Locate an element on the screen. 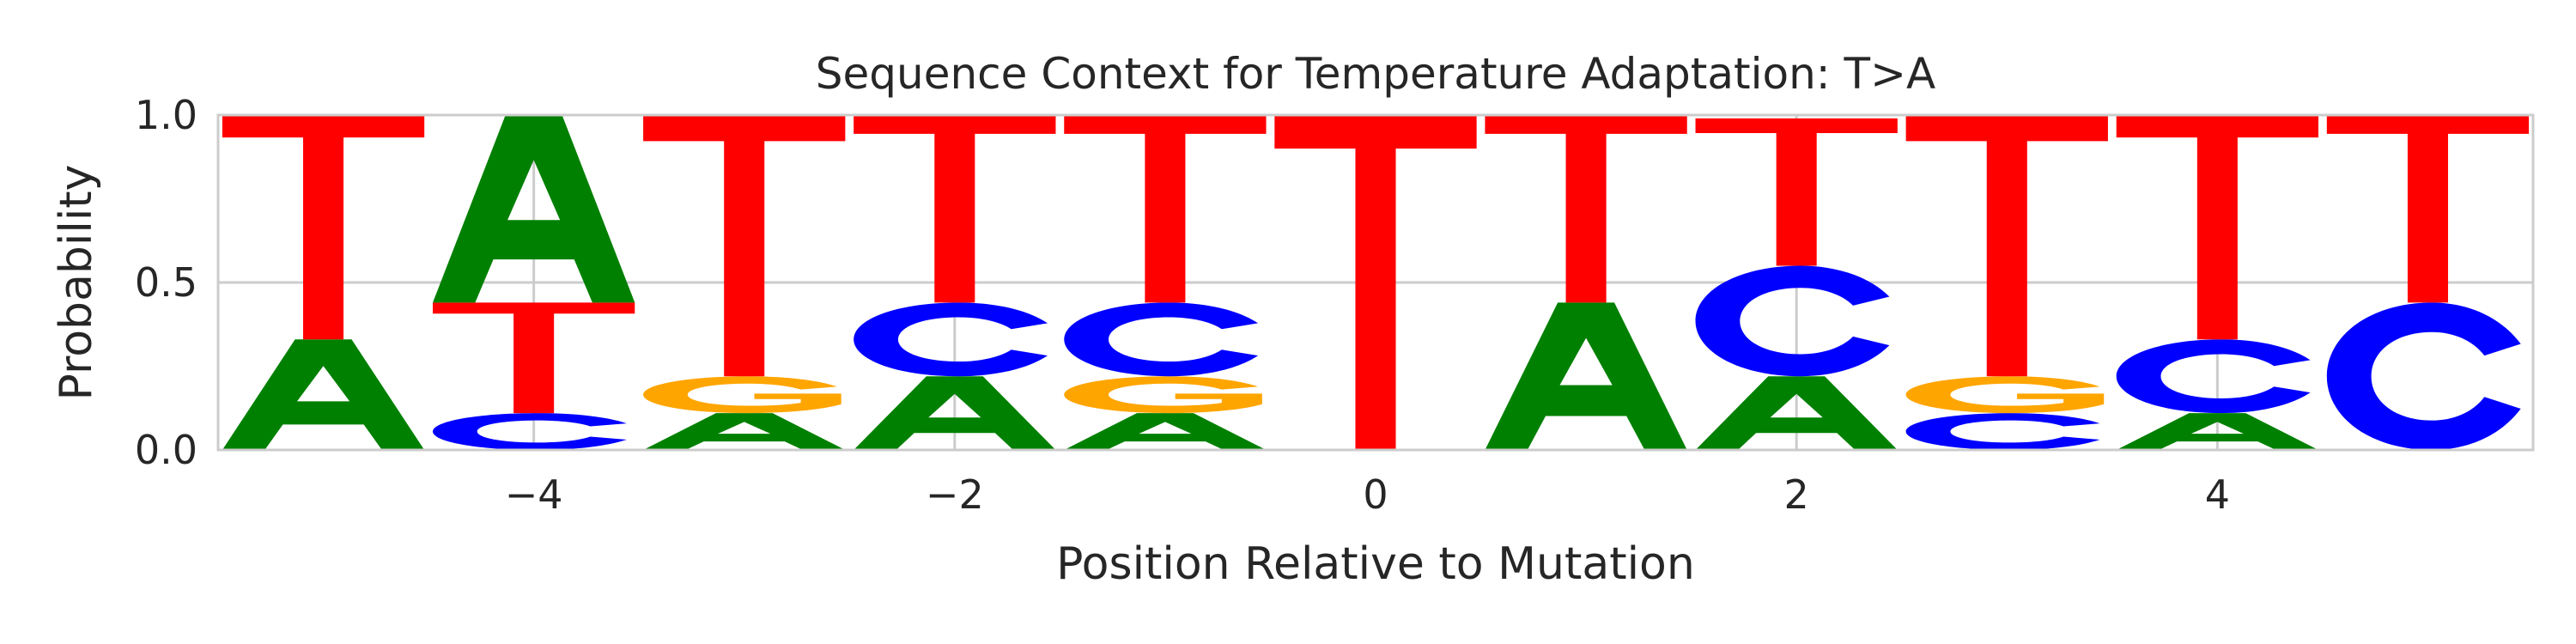 The image size is (2576, 644). logo-letter-a-pos--3 is located at coordinates (744, 431).